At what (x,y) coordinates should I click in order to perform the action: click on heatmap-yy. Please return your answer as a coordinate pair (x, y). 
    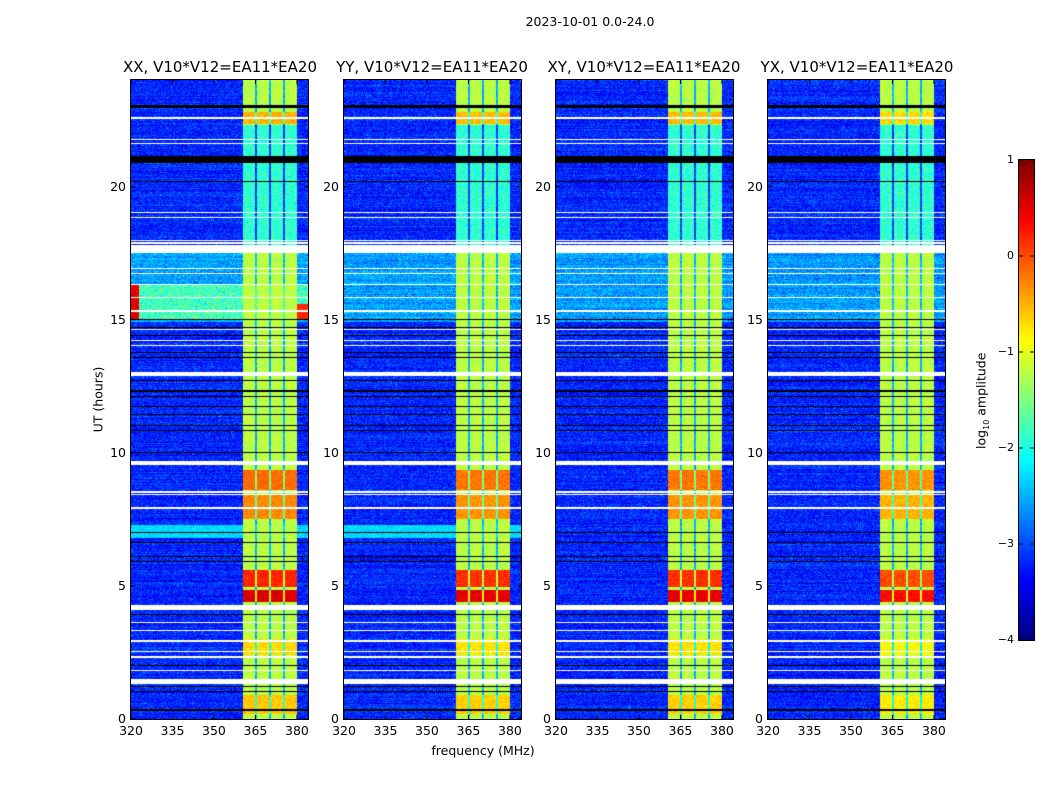
    Looking at the image, I should click on (432, 399).